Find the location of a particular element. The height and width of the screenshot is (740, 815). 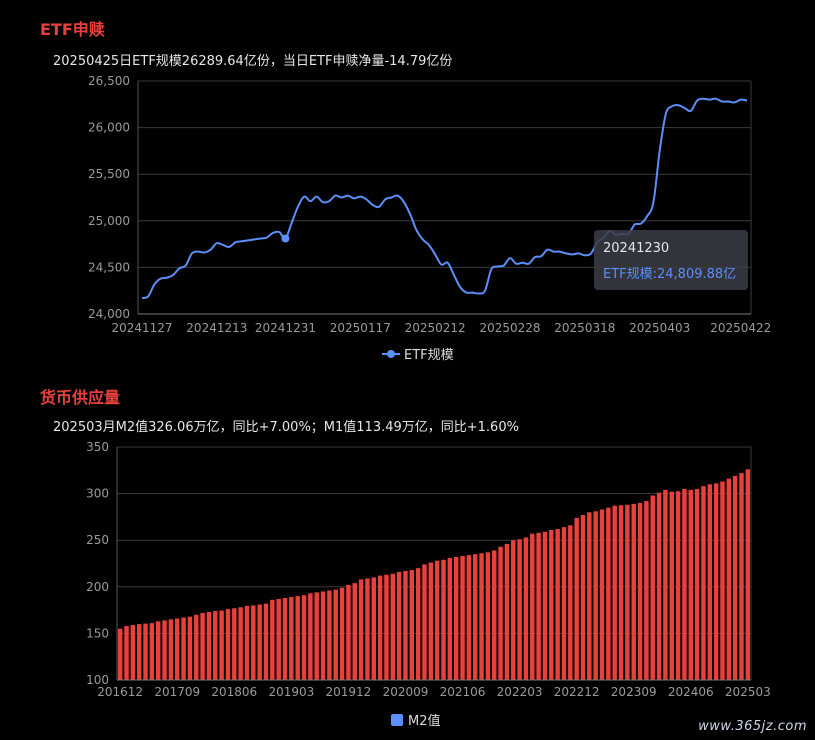

m2-legend-label: M2值 is located at coordinates (424, 721).